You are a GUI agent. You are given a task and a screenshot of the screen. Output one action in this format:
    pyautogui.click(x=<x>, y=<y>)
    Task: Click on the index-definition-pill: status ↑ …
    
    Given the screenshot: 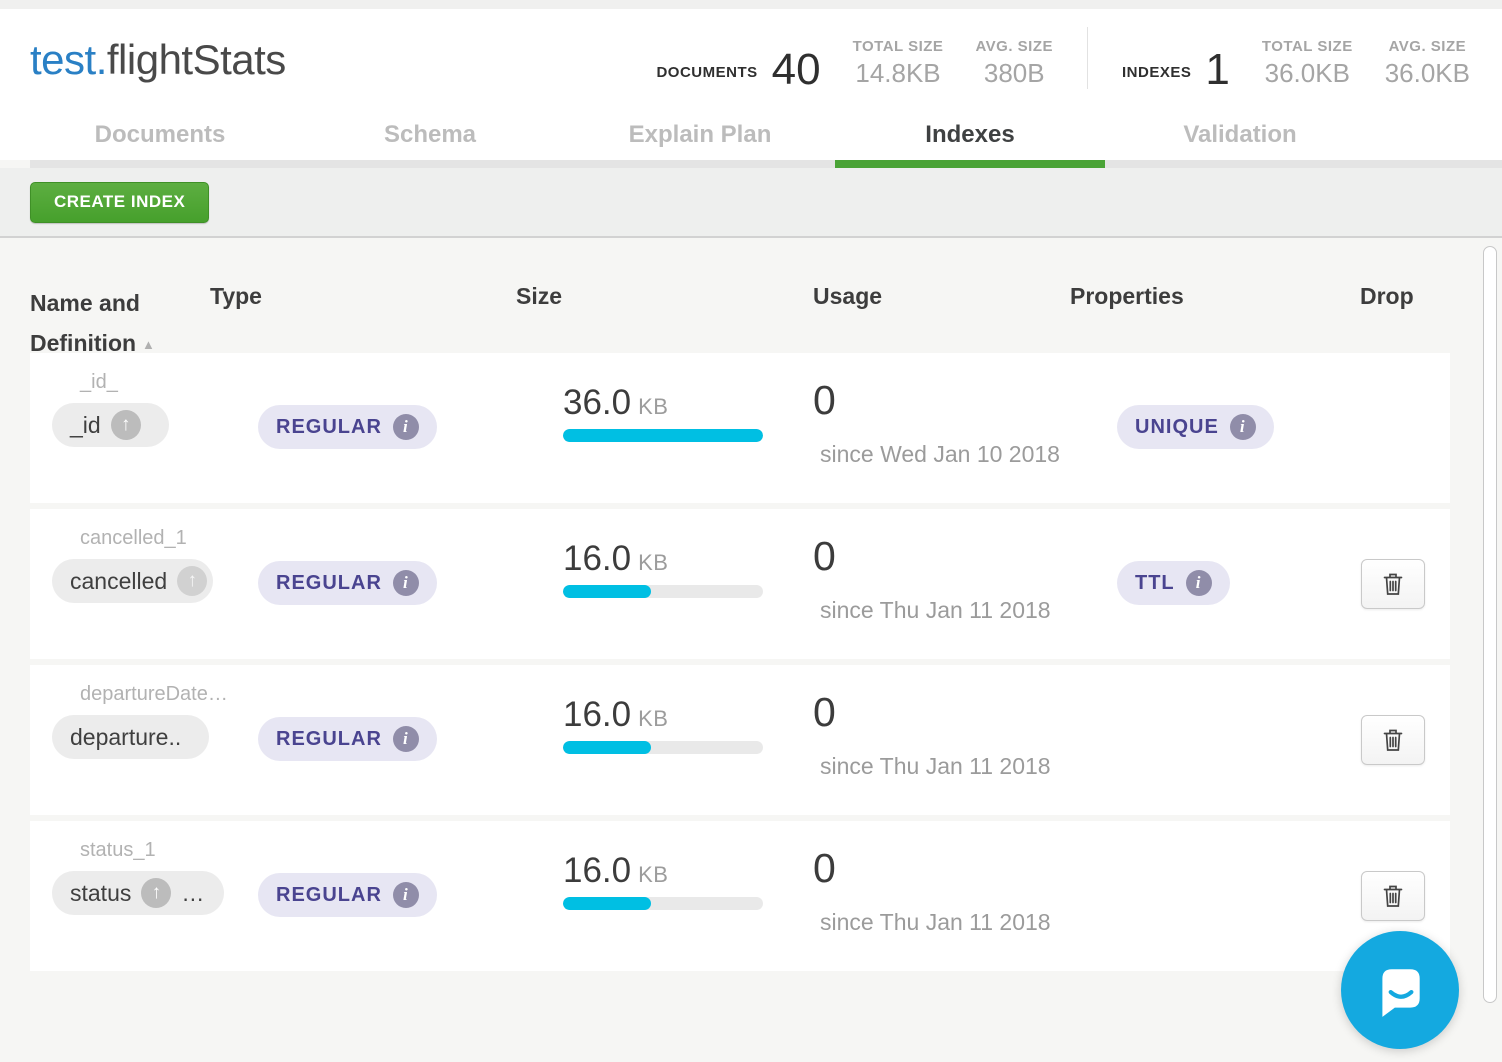 What is the action you would take?
    pyautogui.click(x=138, y=893)
    